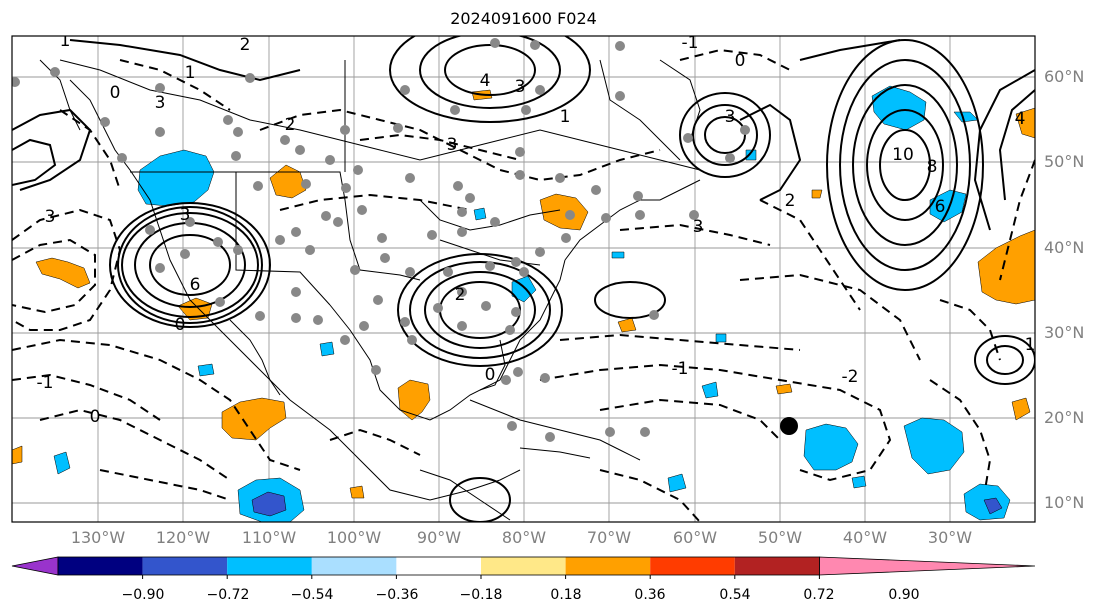  Describe the element at coordinates (183, 537) in the screenshot. I see `lon-label: 120°W` at that location.